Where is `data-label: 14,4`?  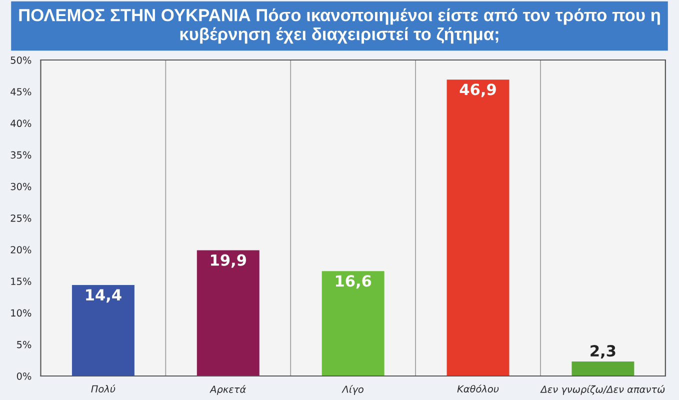
data-label: 14,4 is located at coordinates (104, 296).